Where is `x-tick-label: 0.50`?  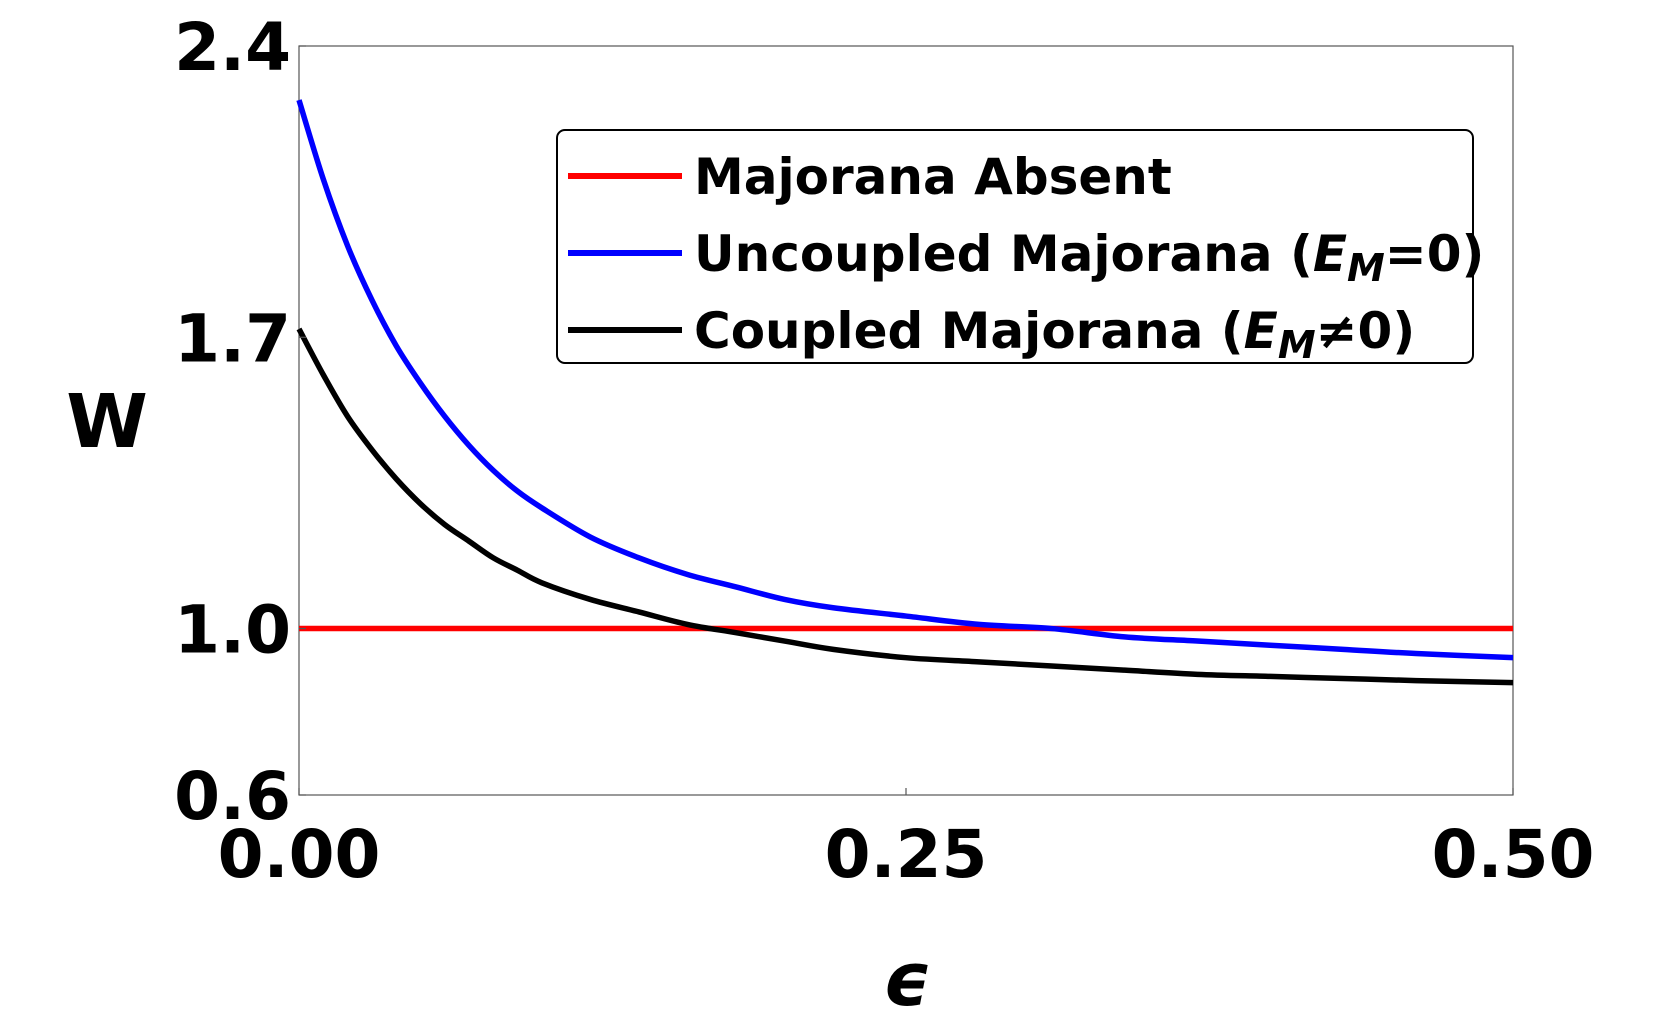
x-tick-label: 0.50 is located at coordinates (1513, 854).